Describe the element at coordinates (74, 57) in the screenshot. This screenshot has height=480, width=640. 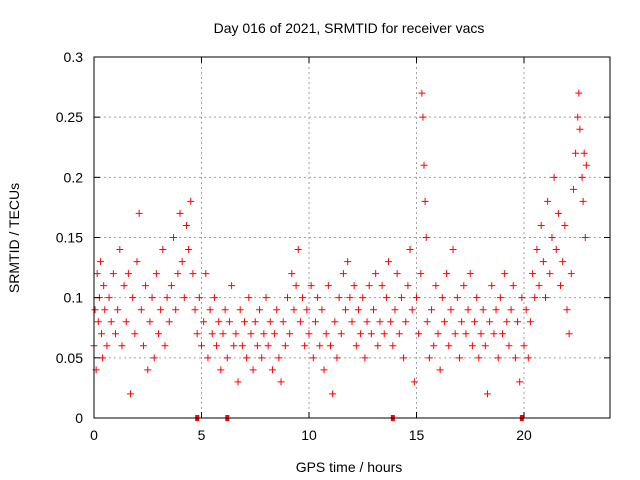
I see `y-tick-label: 0.3` at that location.